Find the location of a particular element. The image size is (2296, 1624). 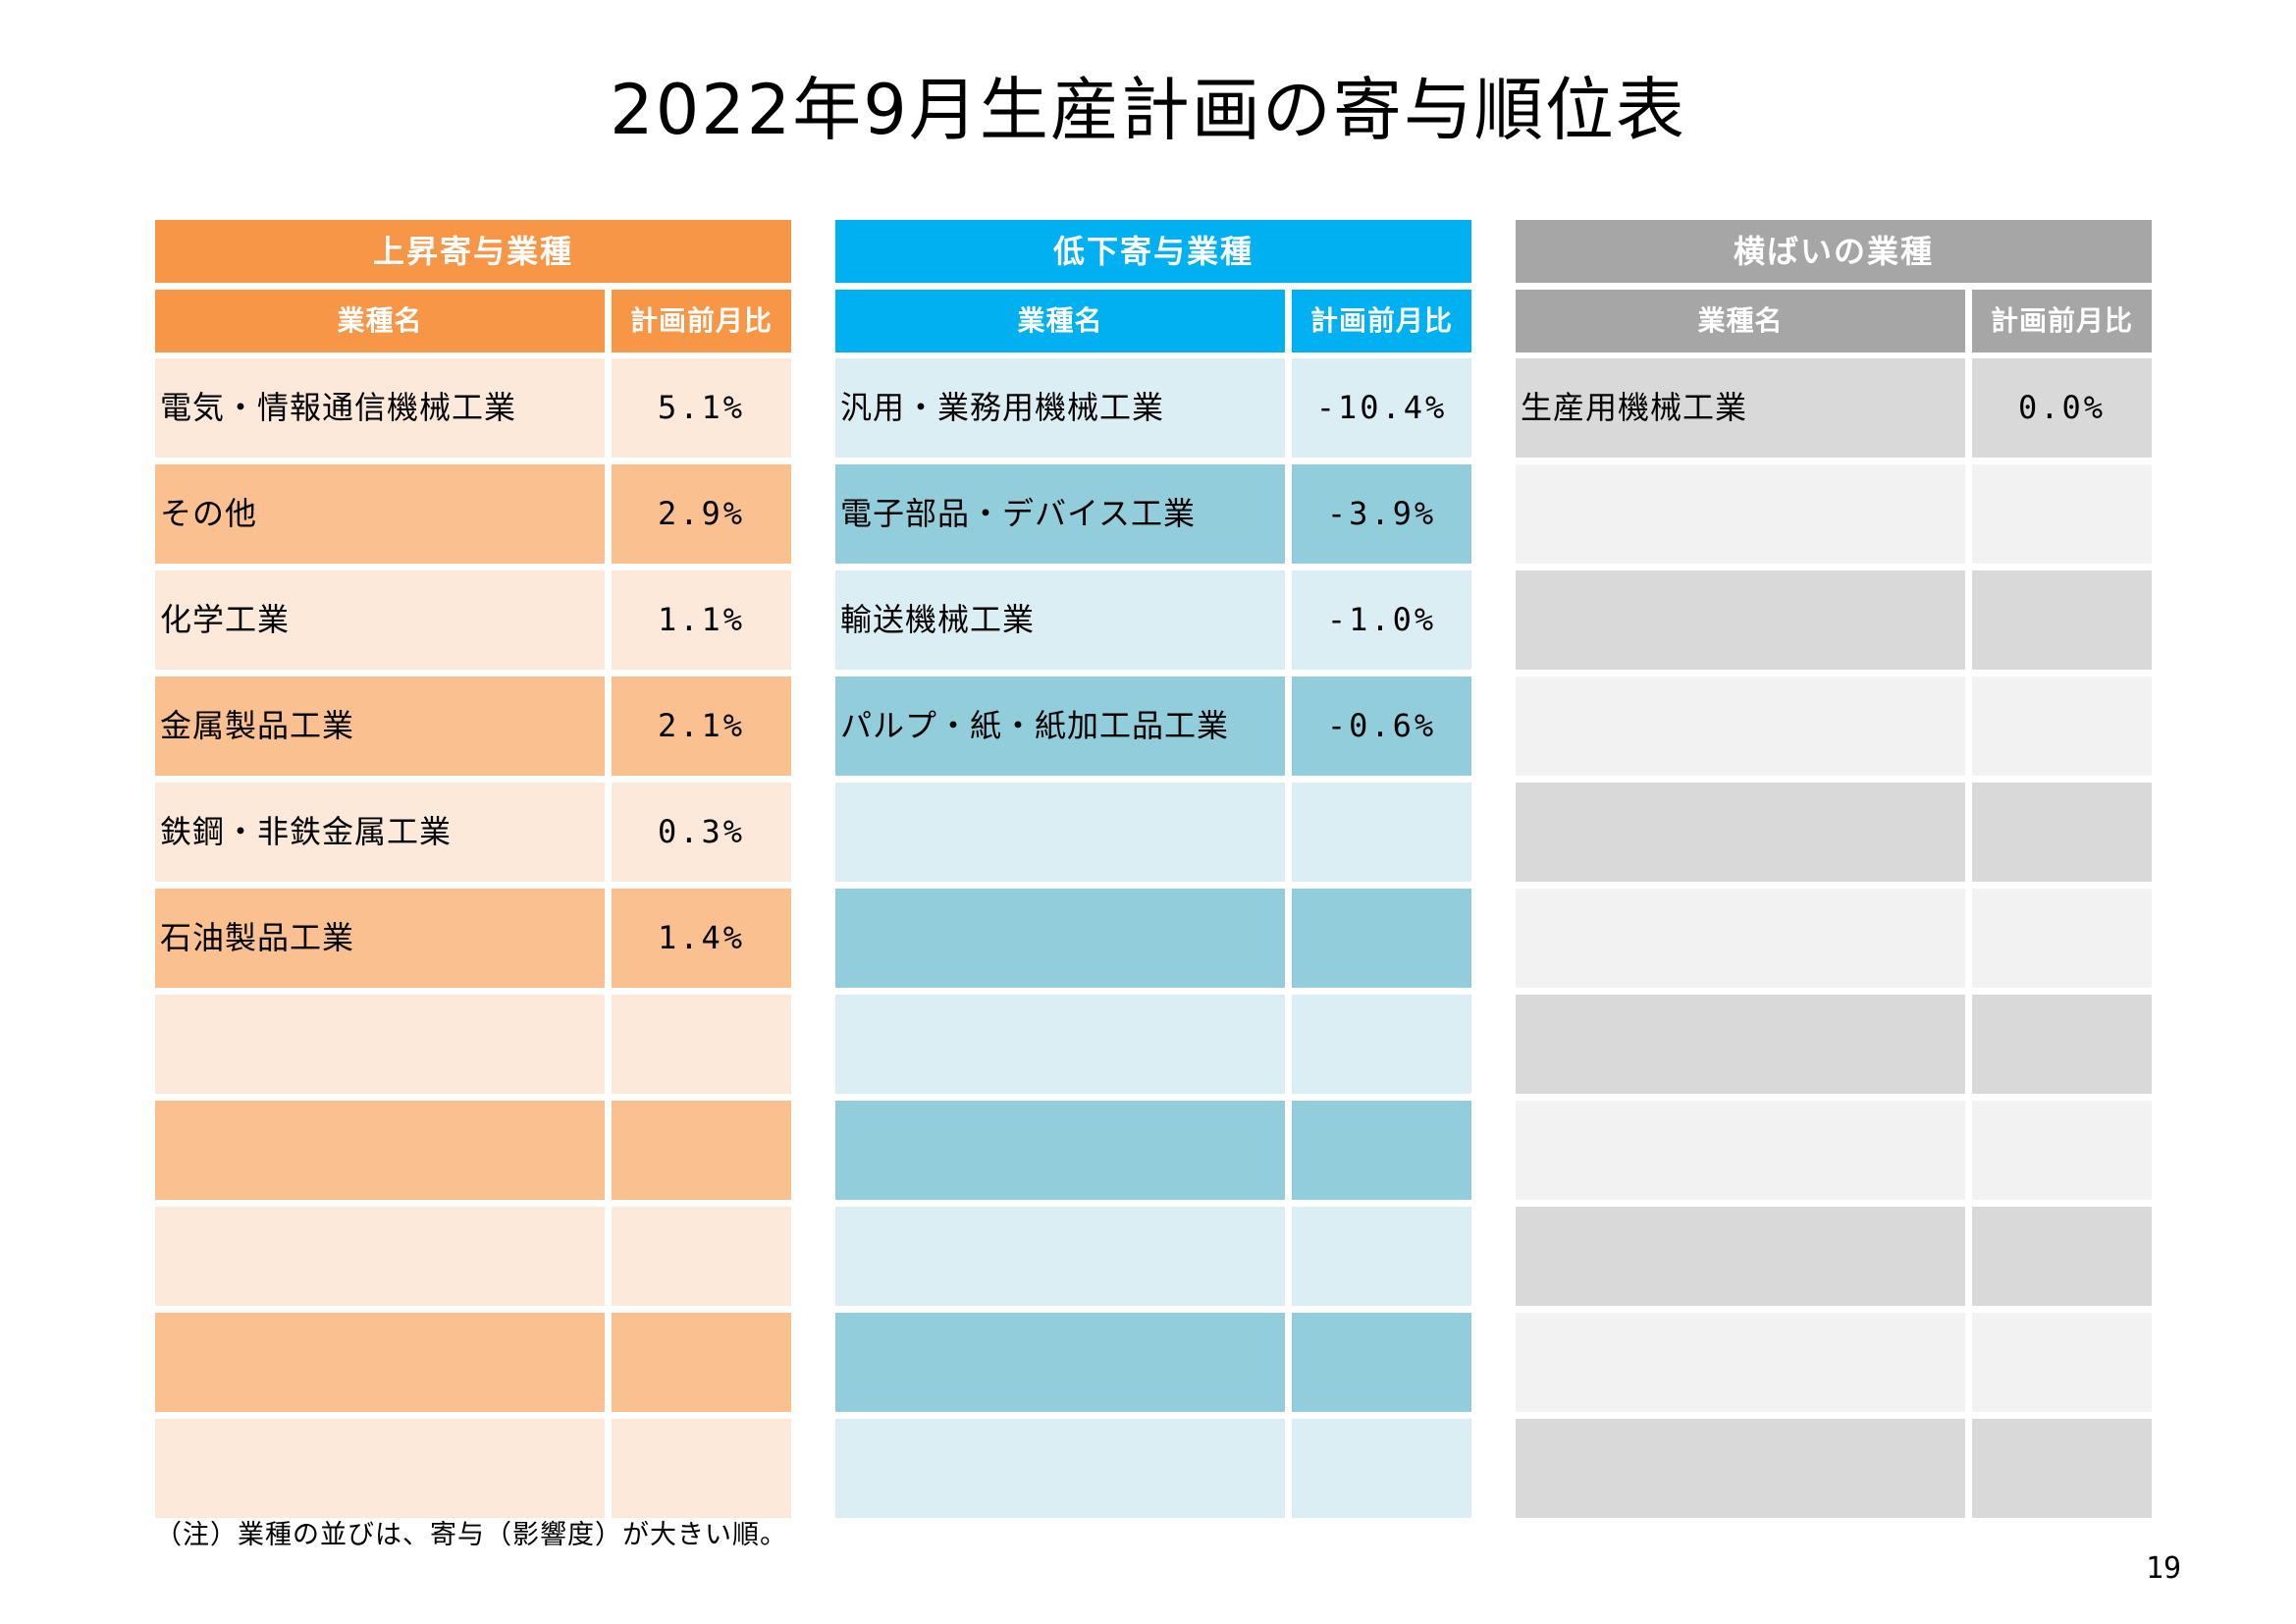

industry-name-cell: 電気・情報通信機械工業 is located at coordinates (380, 408).